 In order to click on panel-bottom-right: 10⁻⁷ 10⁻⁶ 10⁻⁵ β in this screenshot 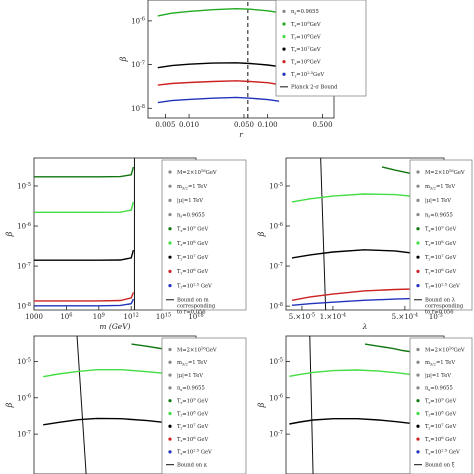, I will do `click(351, 404)`.